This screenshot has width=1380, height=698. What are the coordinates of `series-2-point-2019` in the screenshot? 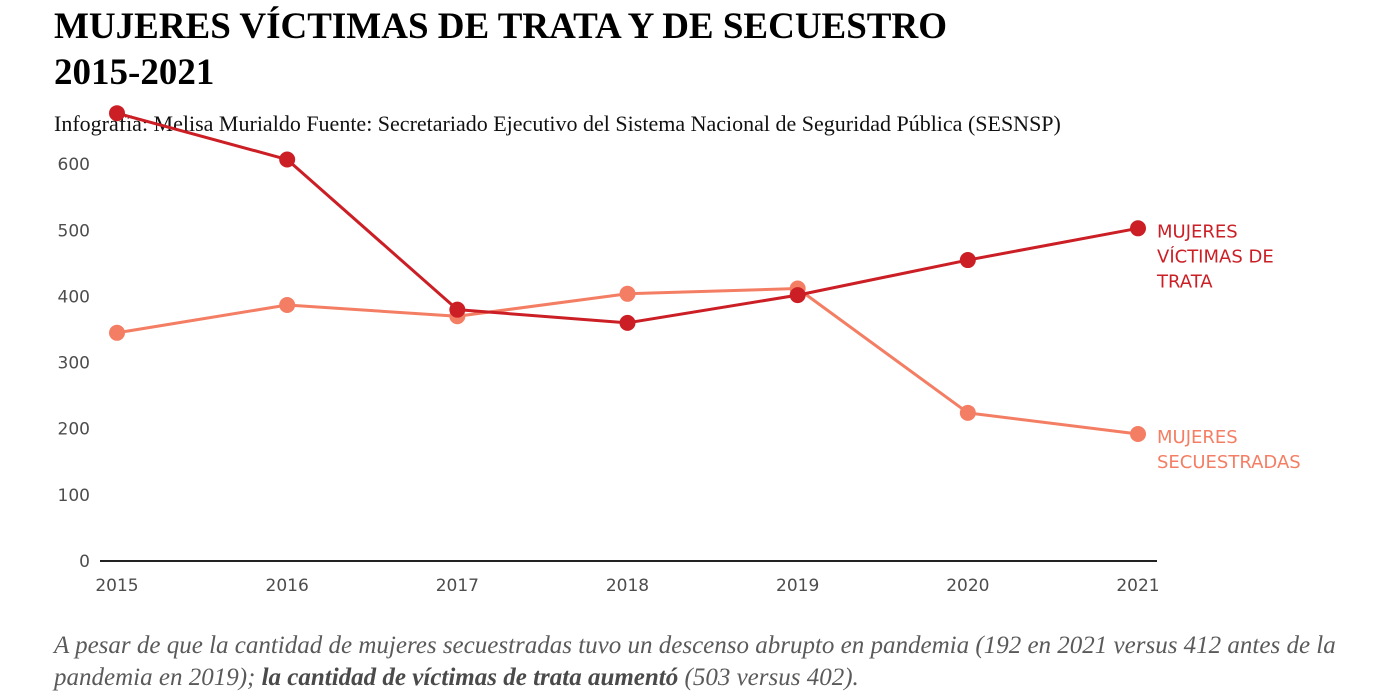 It's located at (797, 295).